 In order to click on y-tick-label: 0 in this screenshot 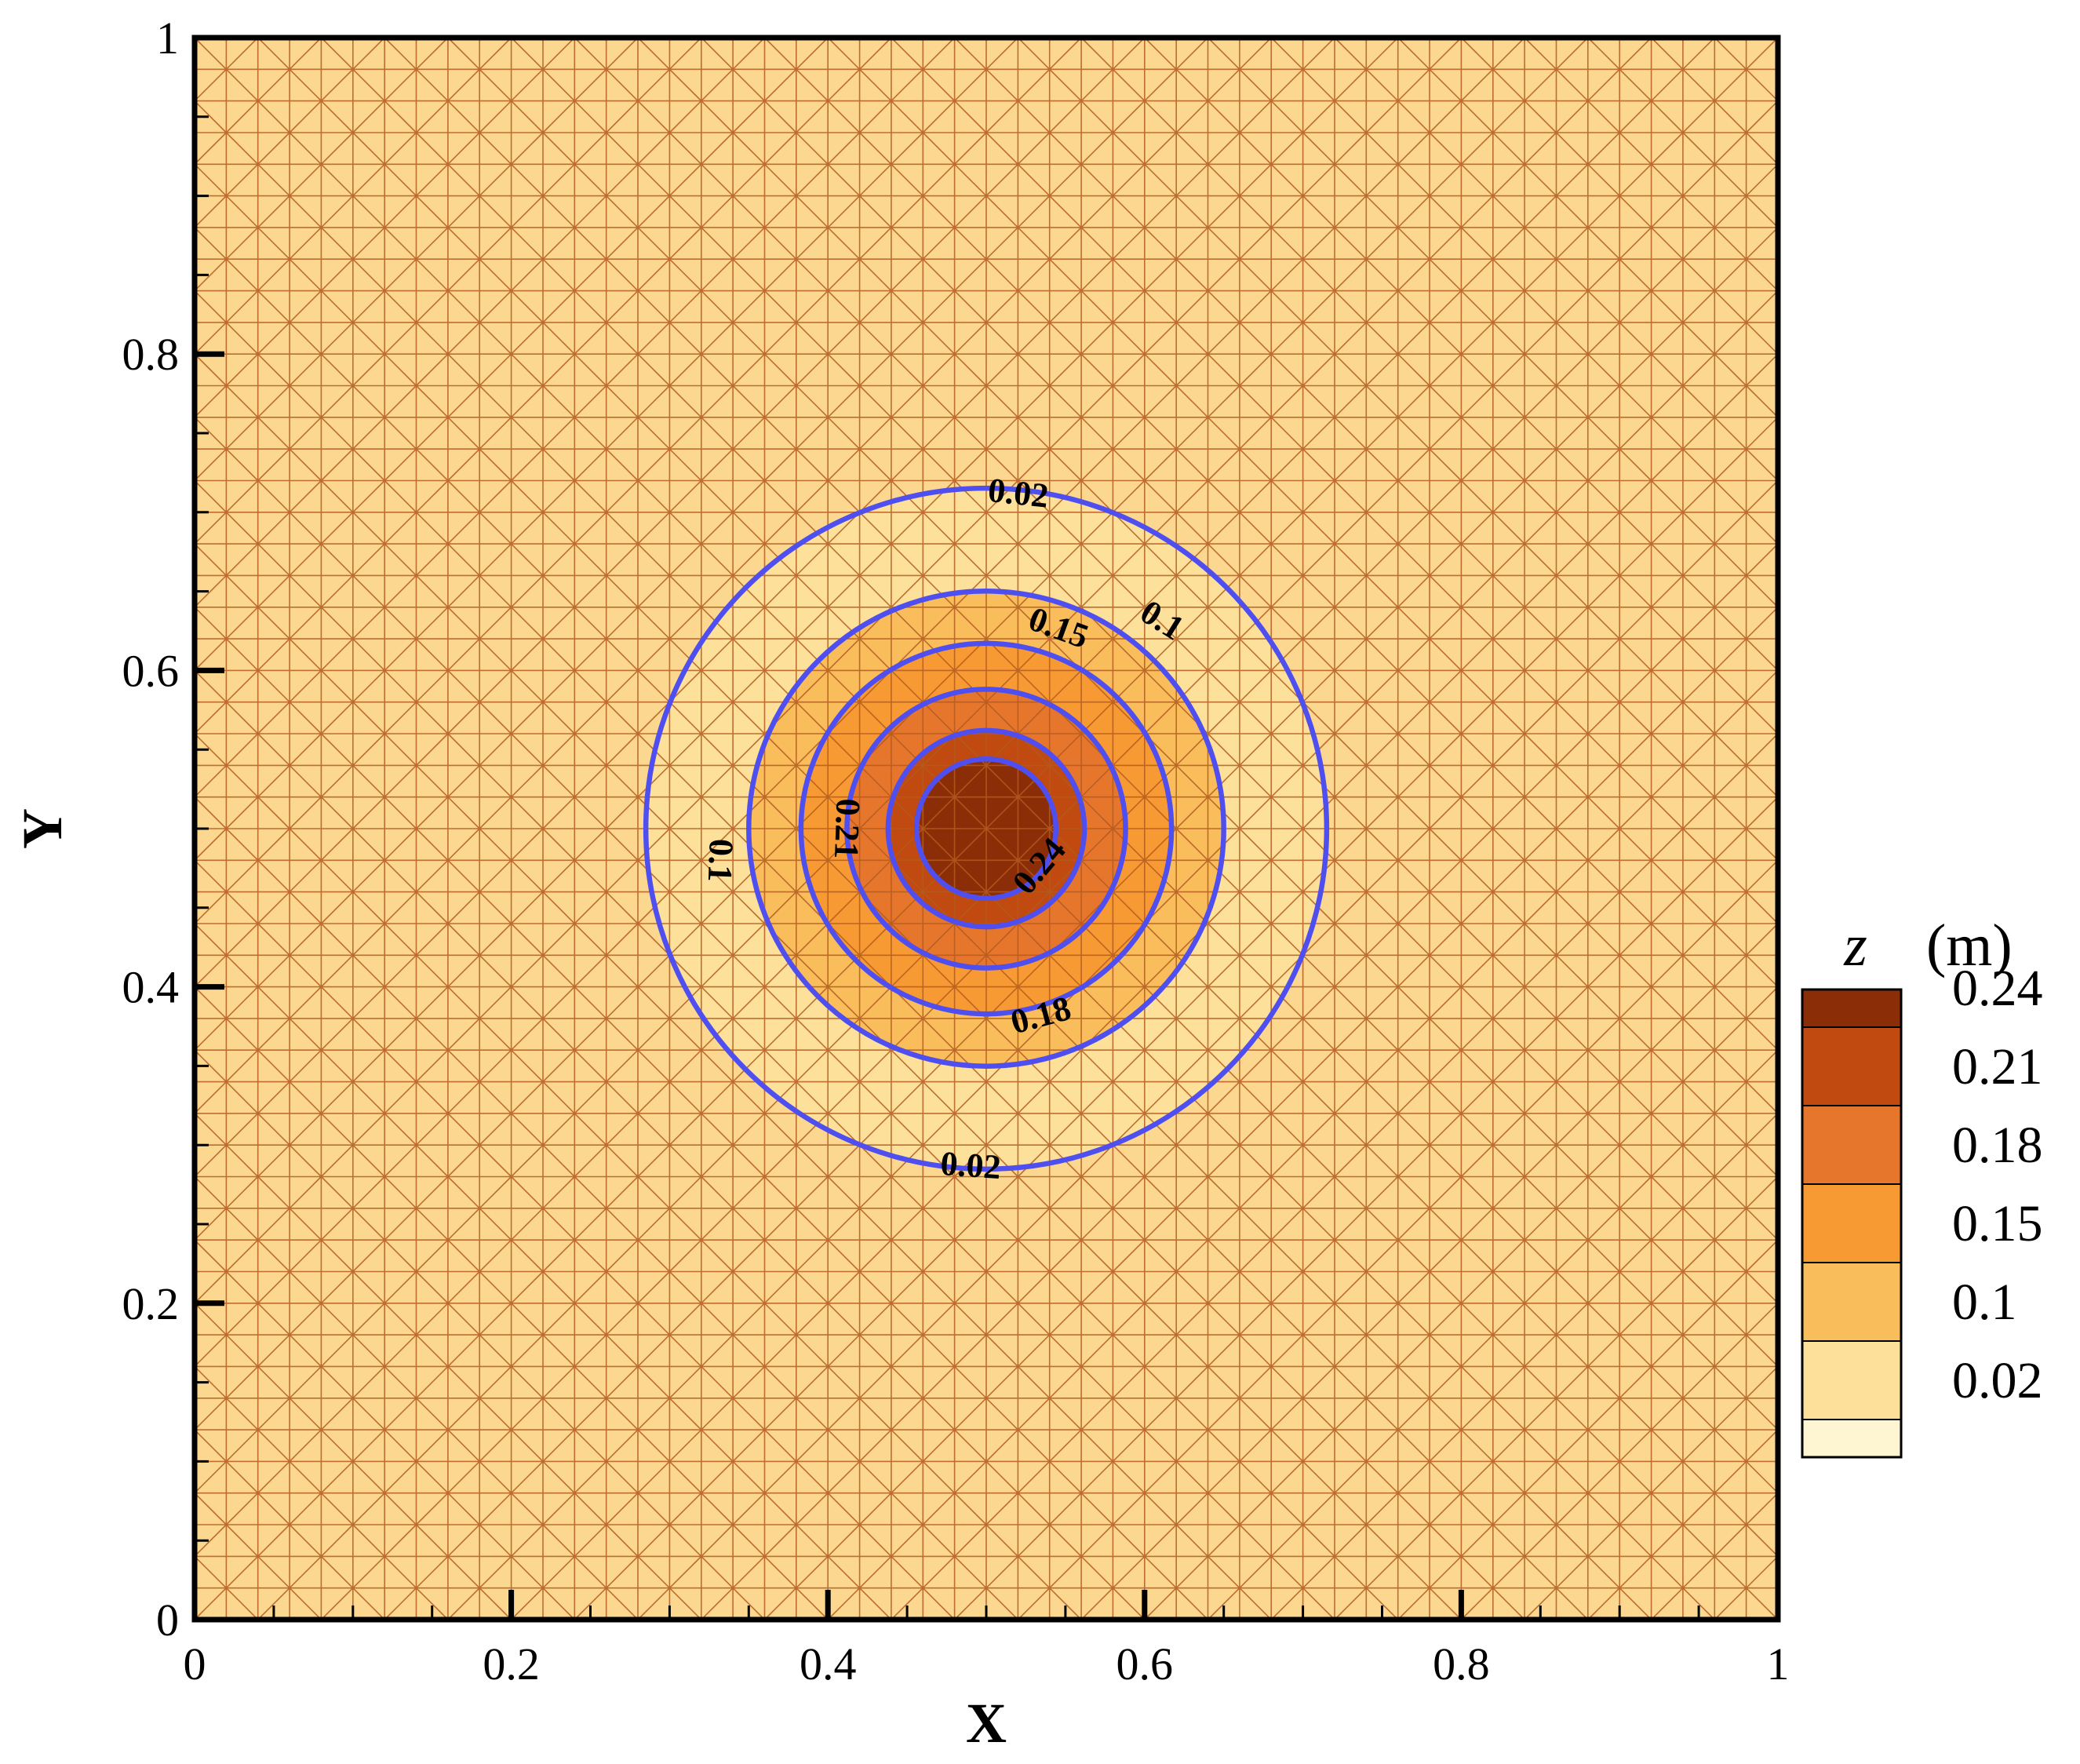, I will do `click(167, 1620)`.